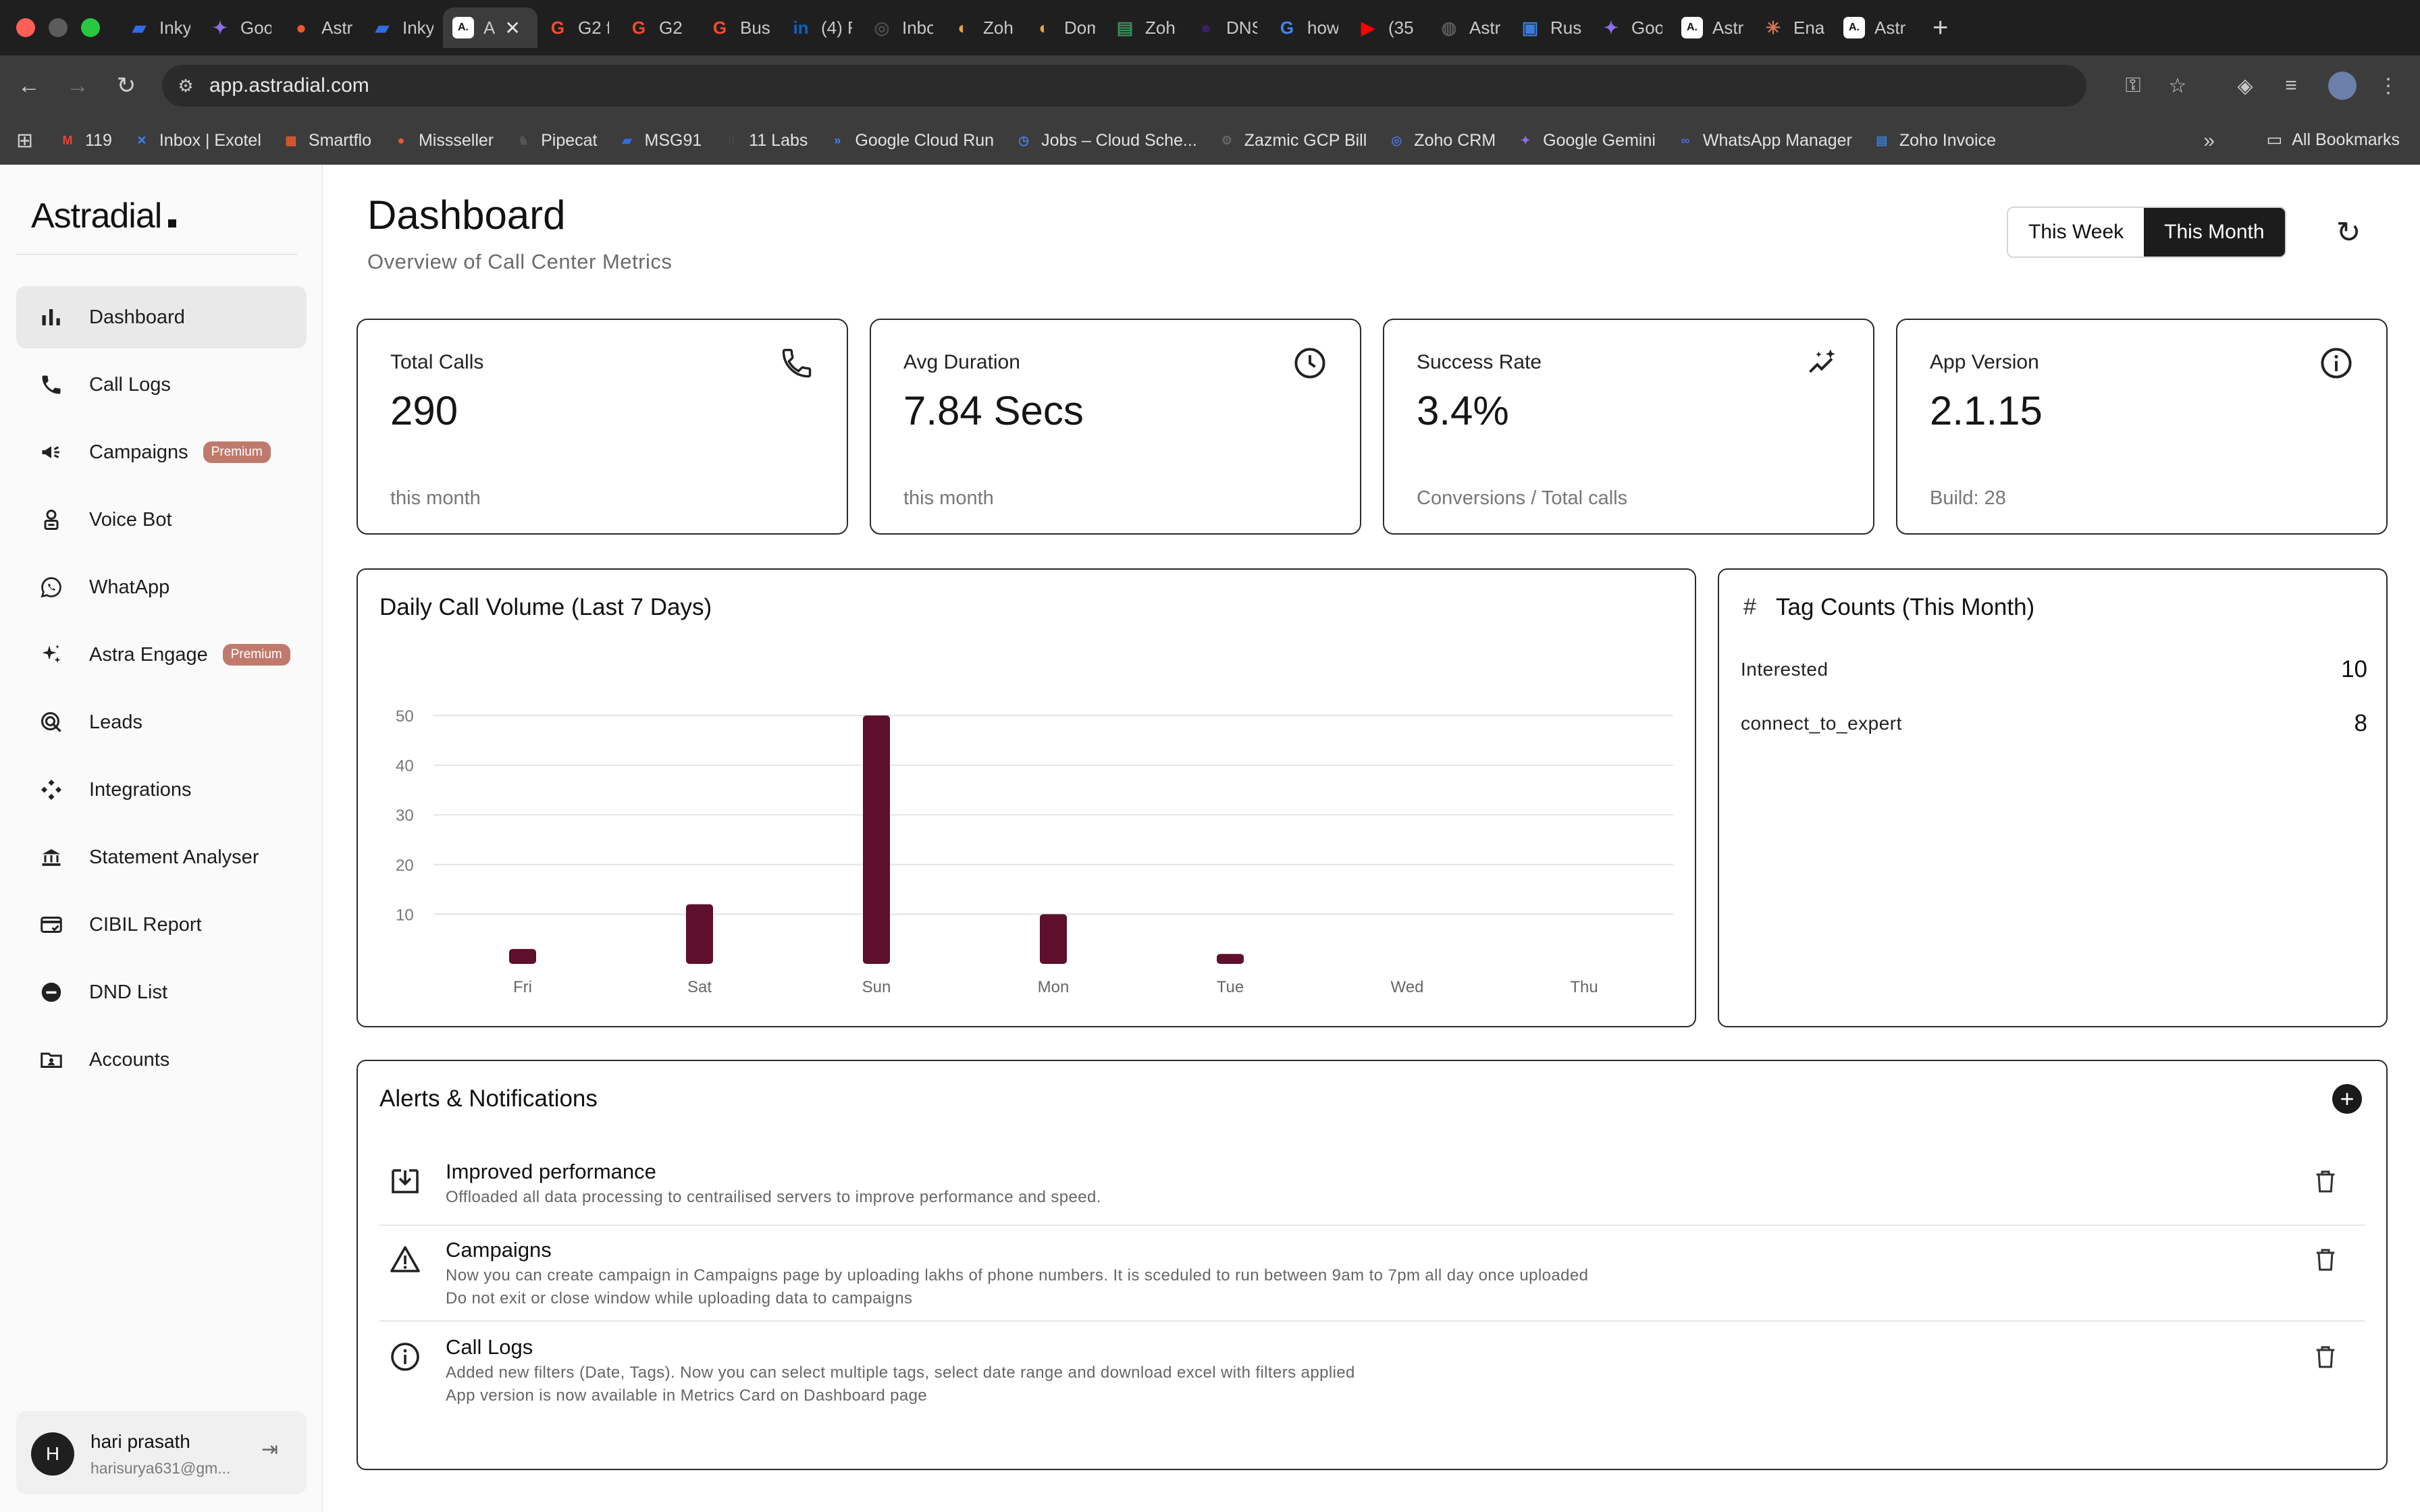 The width and height of the screenshot is (2420, 1512). What do you see at coordinates (983, 27) in the screenshot?
I see `browser-tab: ◐ Zoho` at bounding box center [983, 27].